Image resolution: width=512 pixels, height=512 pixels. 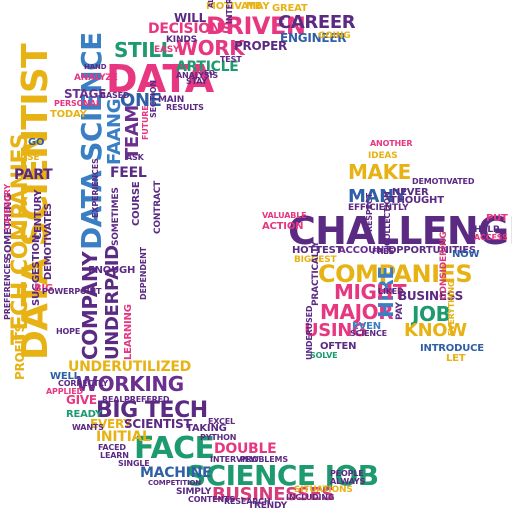 I want to click on word-many: MANY, so click(x=377, y=196).